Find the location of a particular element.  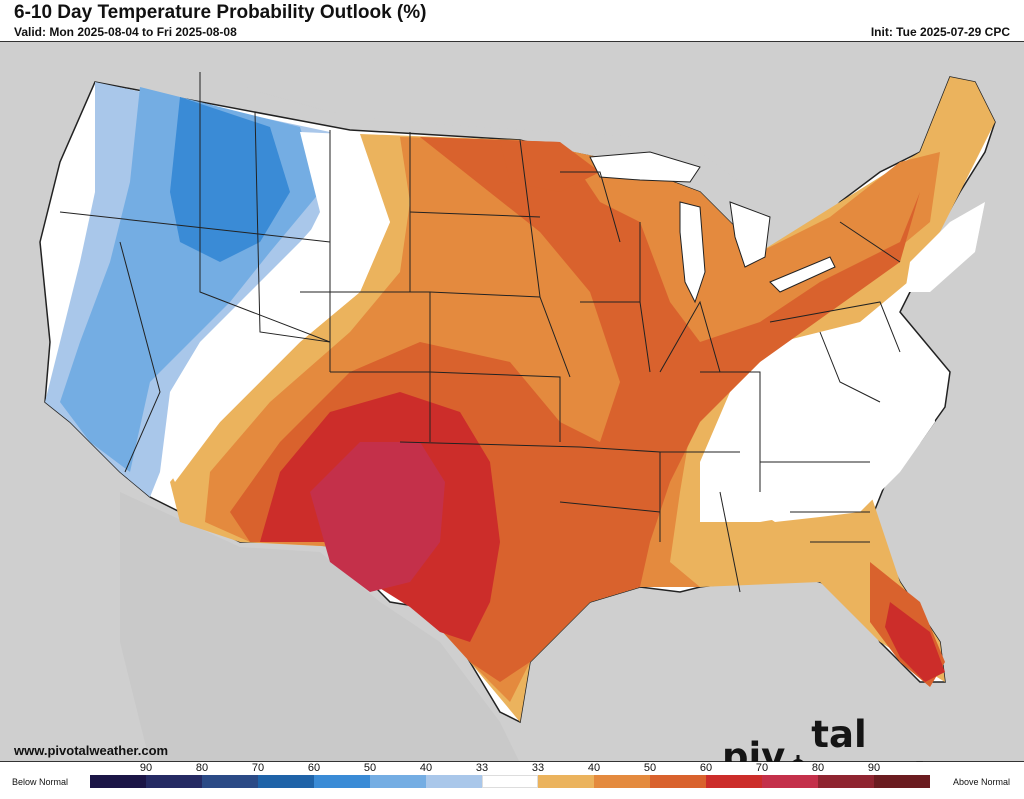

mexico-land is located at coordinates (320, 626).